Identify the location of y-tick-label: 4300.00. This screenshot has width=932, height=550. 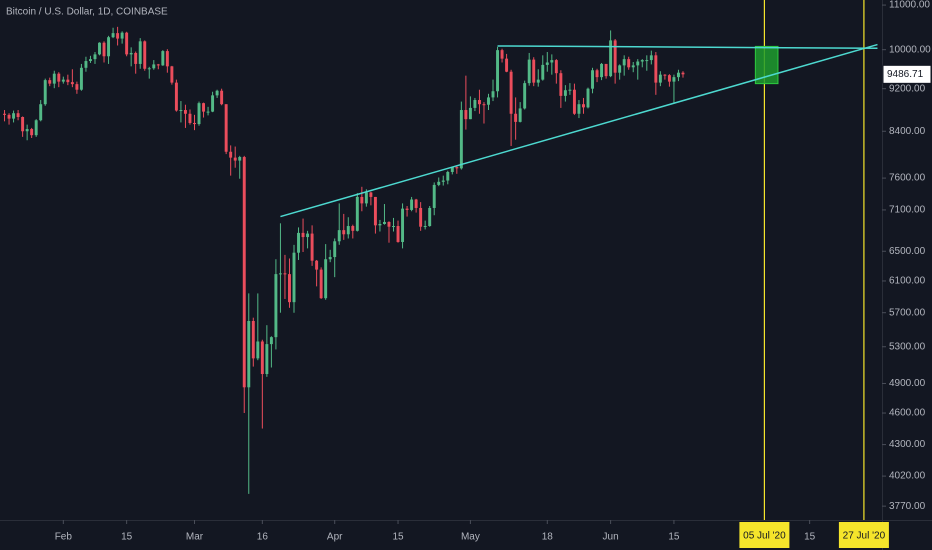
(907, 444).